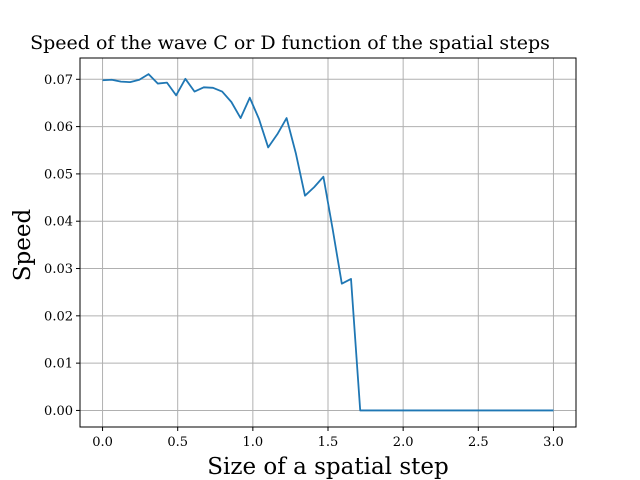 This screenshot has height=480, width=640. I want to click on y-tick-label: 0.00, so click(58, 411).